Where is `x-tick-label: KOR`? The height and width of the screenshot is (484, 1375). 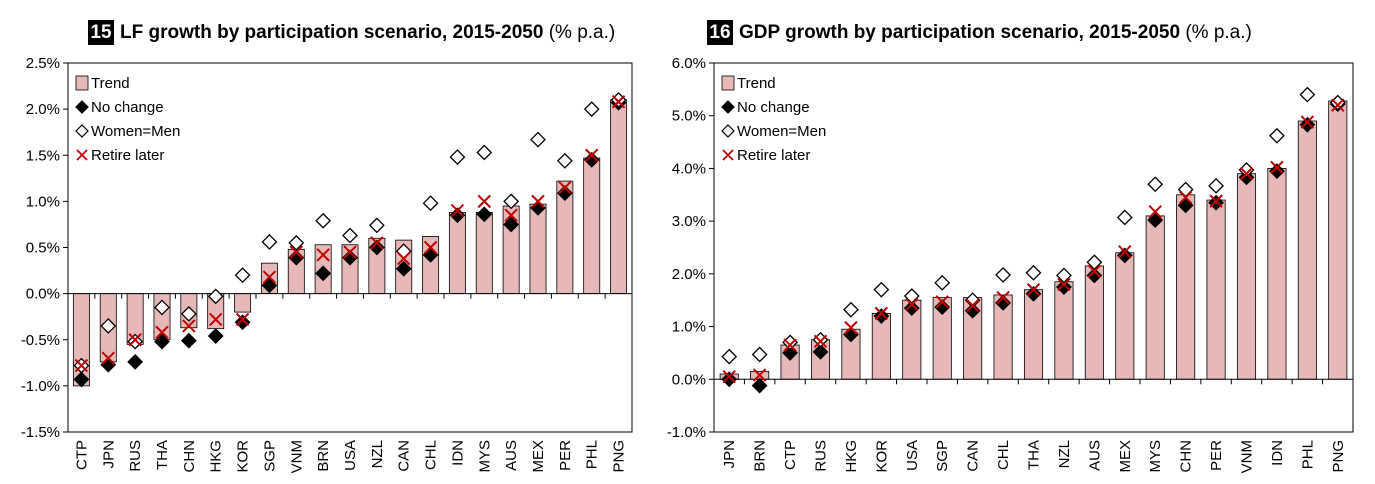
x-tick-label: KOR is located at coordinates (881, 456).